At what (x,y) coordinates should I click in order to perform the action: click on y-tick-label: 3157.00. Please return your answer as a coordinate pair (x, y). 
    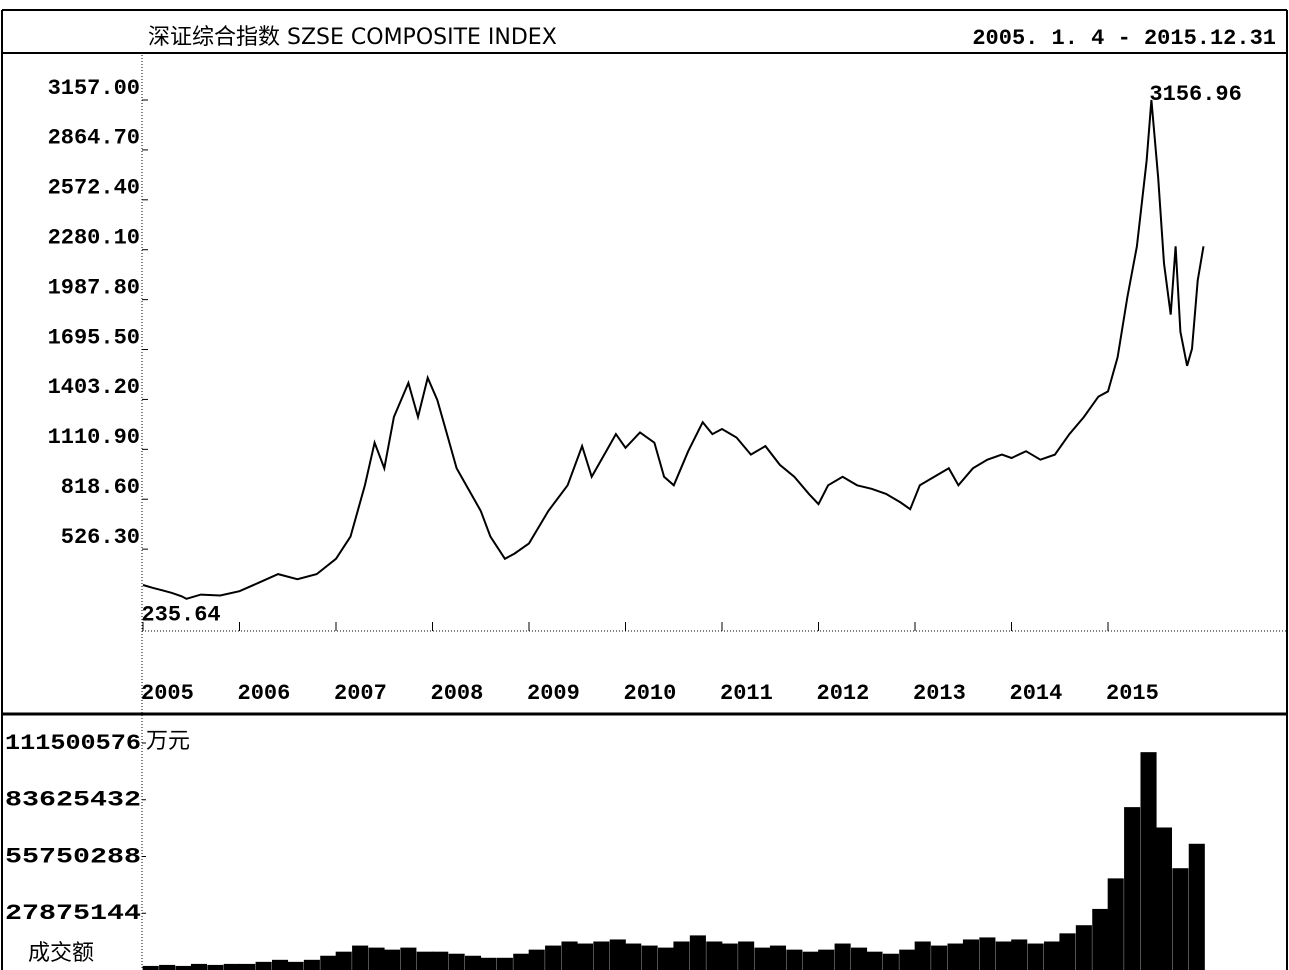
    Looking at the image, I should click on (94, 88).